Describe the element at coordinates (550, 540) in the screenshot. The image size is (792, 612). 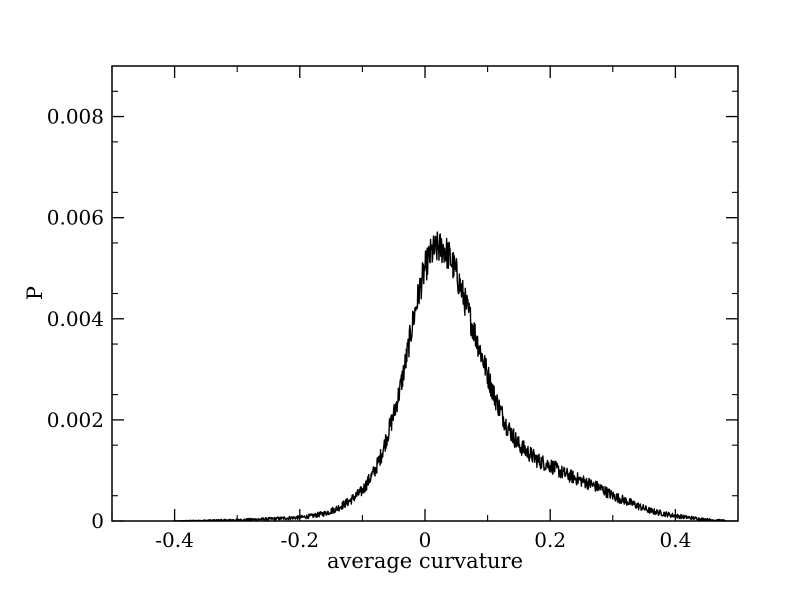
I see `x-tick-label: 0.2` at that location.